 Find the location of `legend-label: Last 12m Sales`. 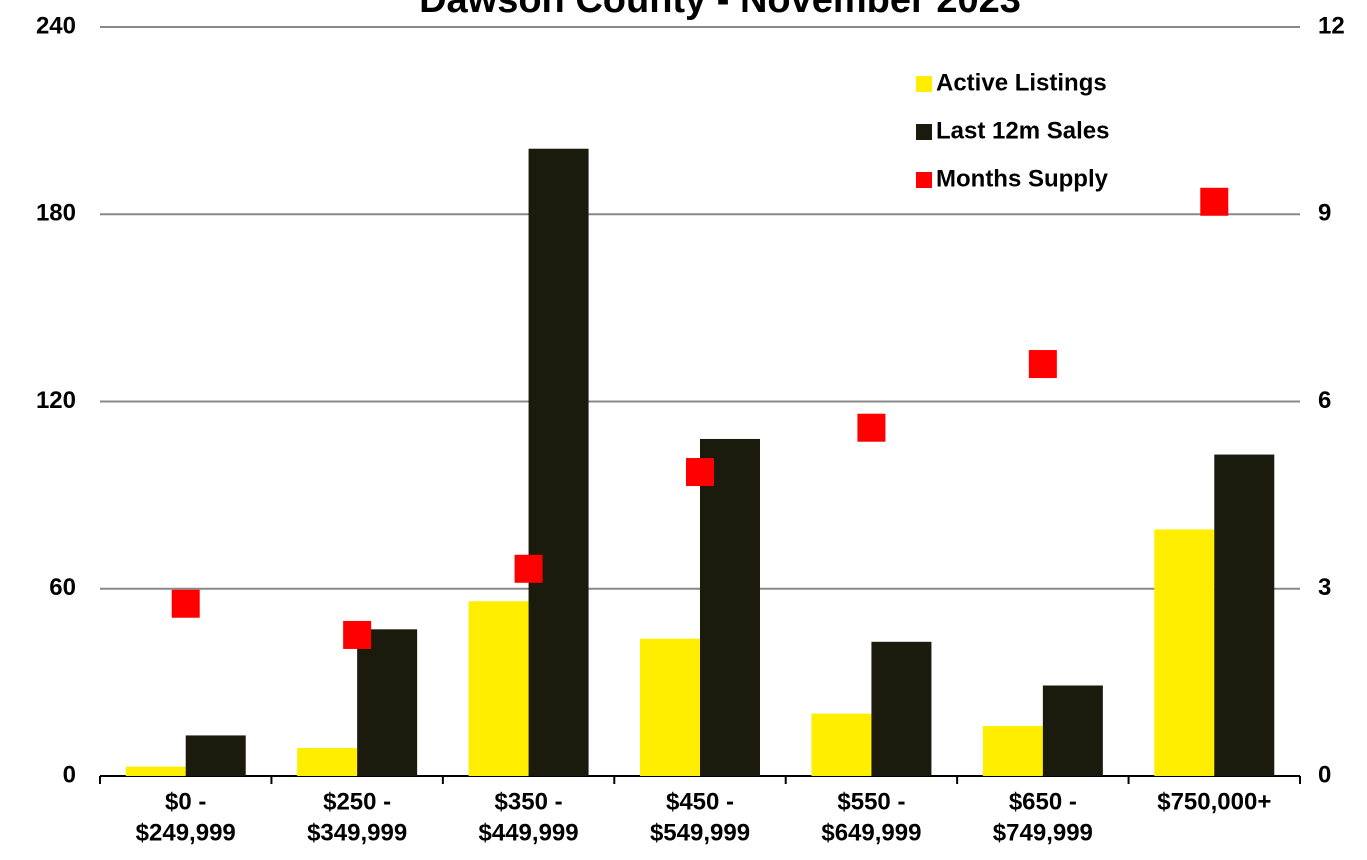

legend-label: Last 12m Sales is located at coordinates (1022, 130).